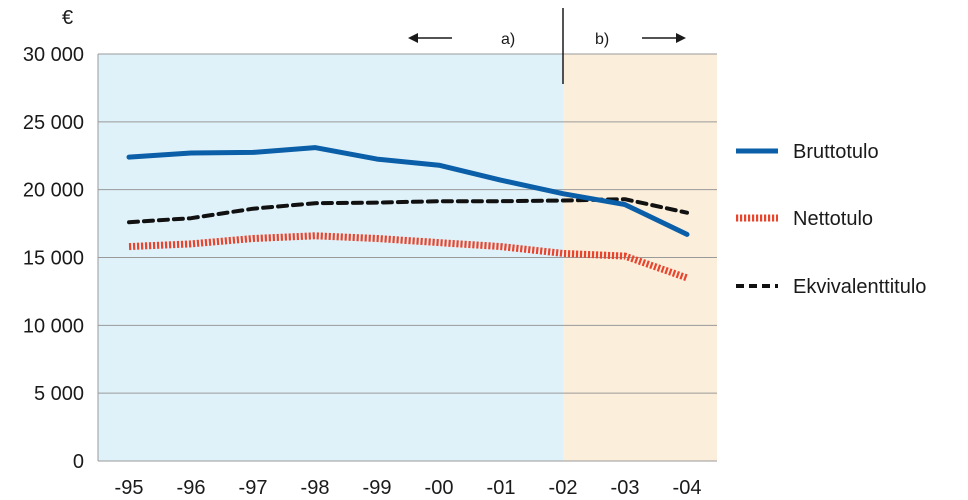  Describe the element at coordinates (53, 123) in the screenshot. I see `y-tick-label: 25 000` at that location.